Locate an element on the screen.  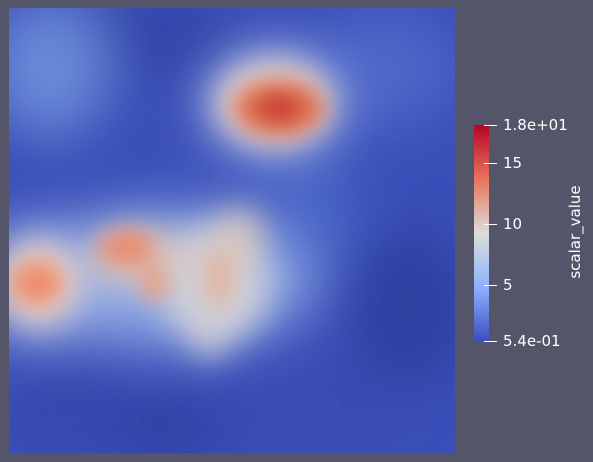
colorbar-label-15: 15 is located at coordinates (513, 163).